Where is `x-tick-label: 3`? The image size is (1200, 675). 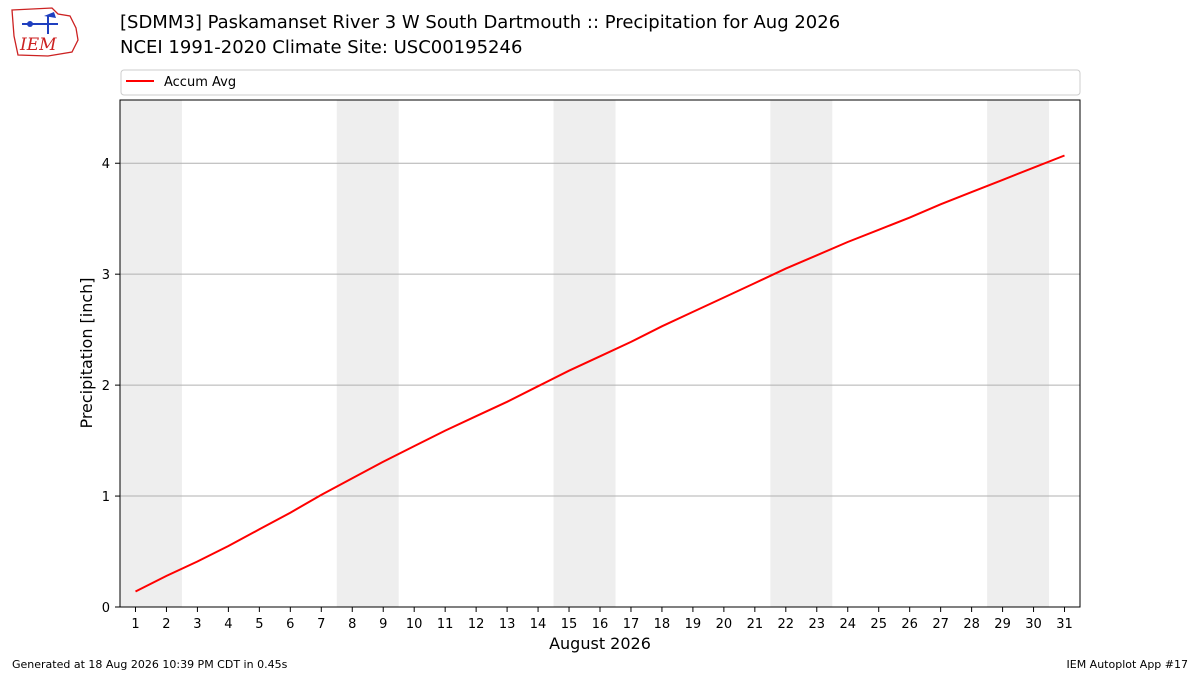 x-tick-label: 3 is located at coordinates (197, 624).